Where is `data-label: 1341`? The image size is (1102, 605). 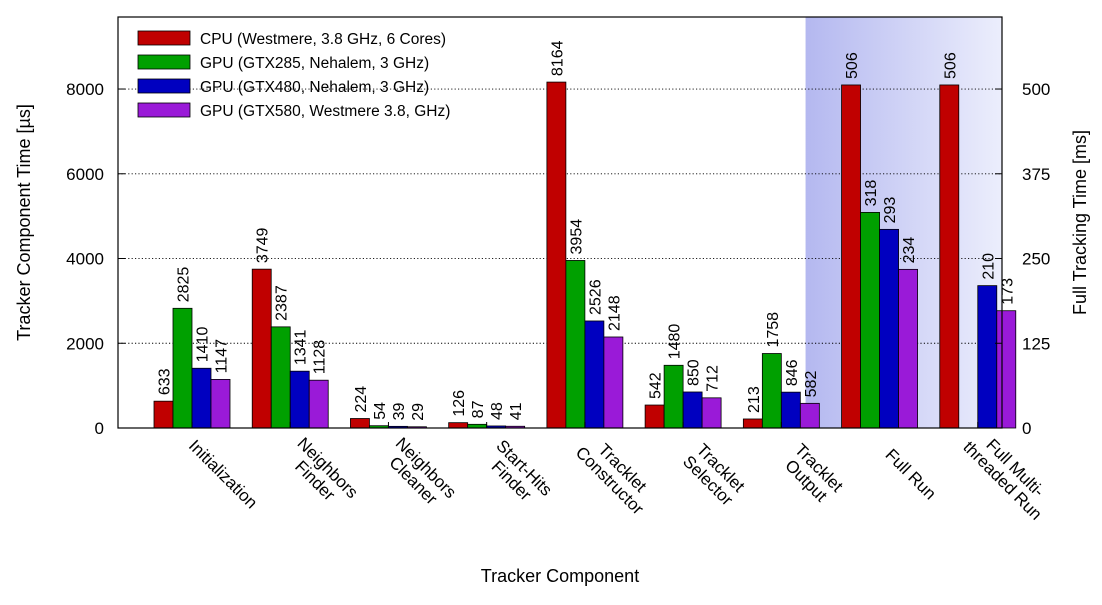 data-label: 1341 is located at coordinates (301, 347).